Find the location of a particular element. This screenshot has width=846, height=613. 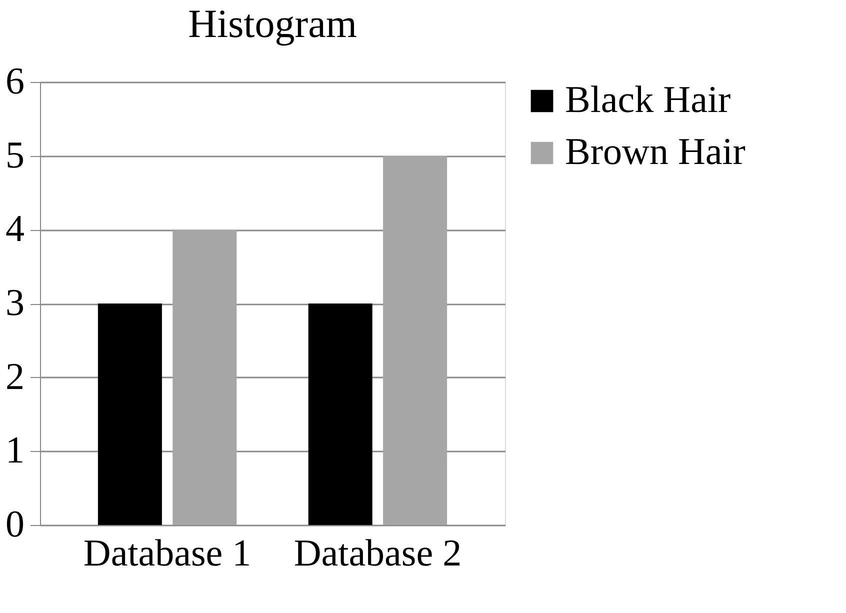

x-tick-label: Database 2 is located at coordinates (378, 553).